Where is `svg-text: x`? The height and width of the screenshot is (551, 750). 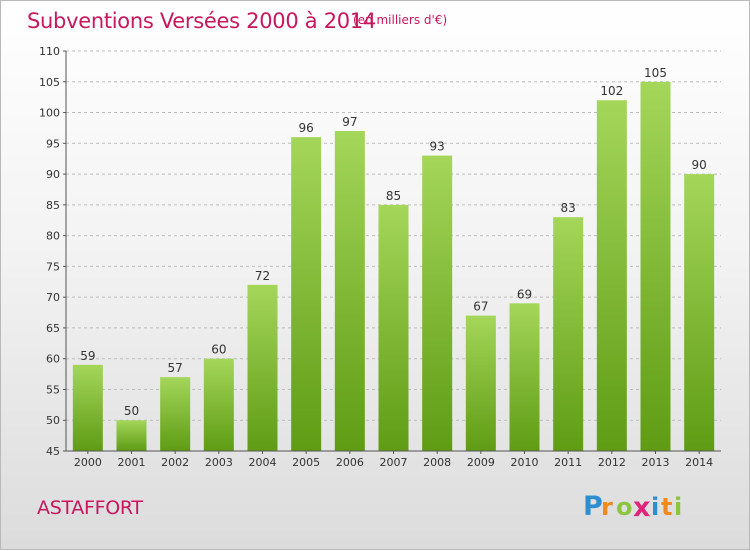
svg-text: x is located at coordinates (641, 507).